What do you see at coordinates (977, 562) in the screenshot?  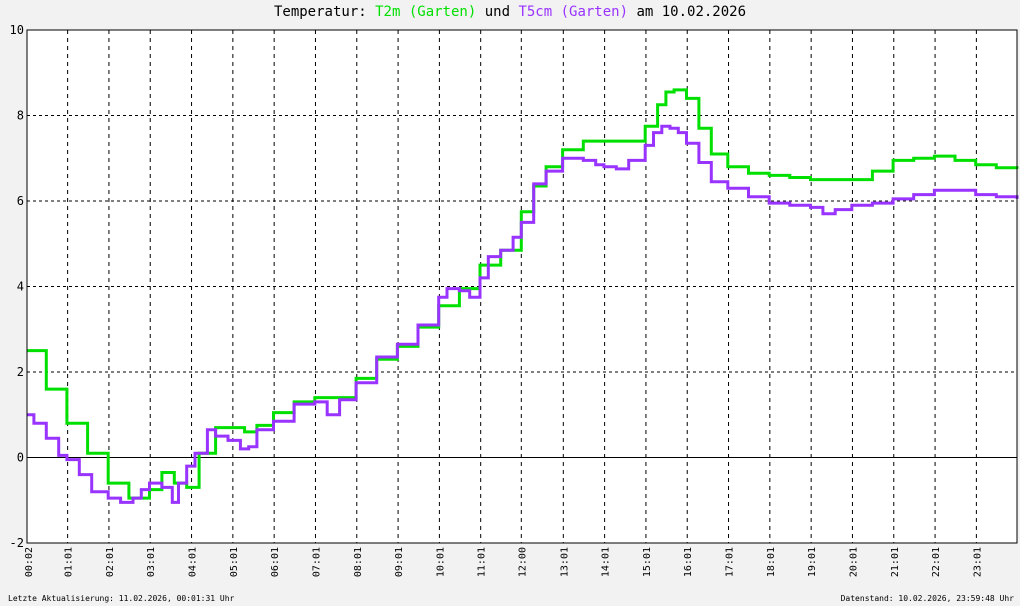 I see `x-tick-label: 23:01` at bounding box center [977, 562].